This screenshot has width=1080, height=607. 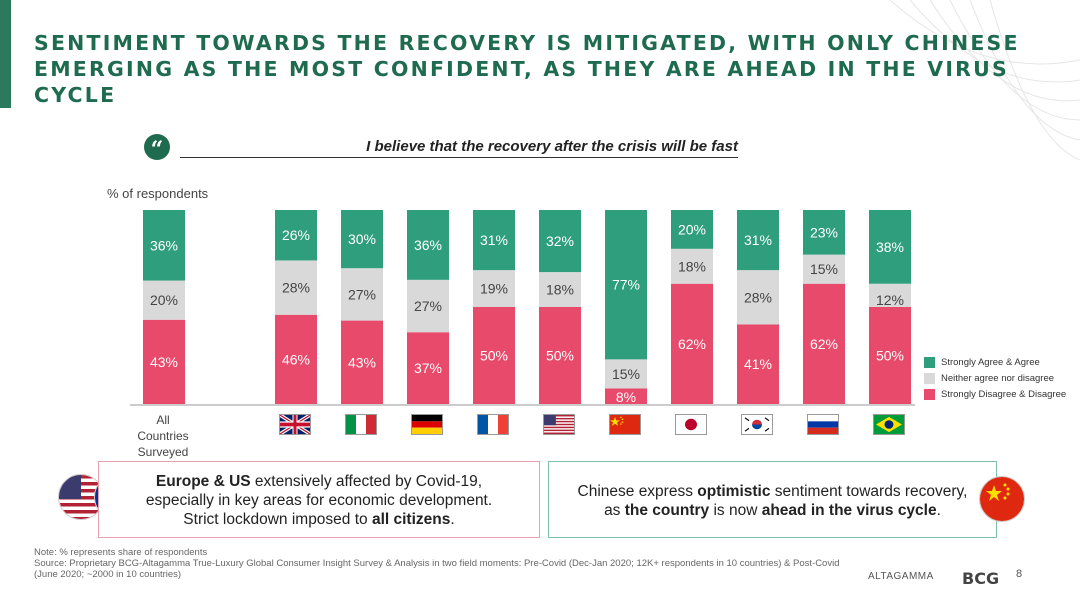 I want to click on callout-europe-us-text1: extensively affected by Covid-19,, so click(x=366, y=481).